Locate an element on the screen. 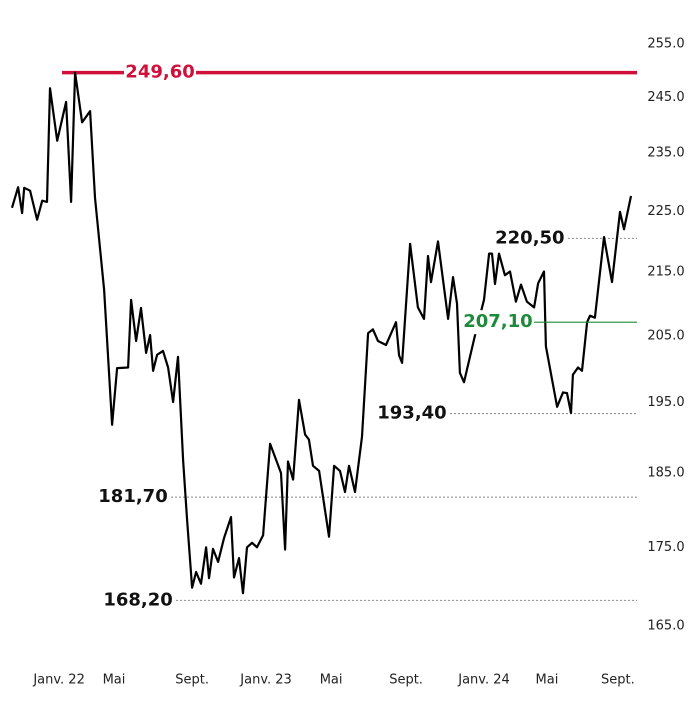 The image size is (700, 705). reference-label: 249,60 is located at coordinates (159, 72).